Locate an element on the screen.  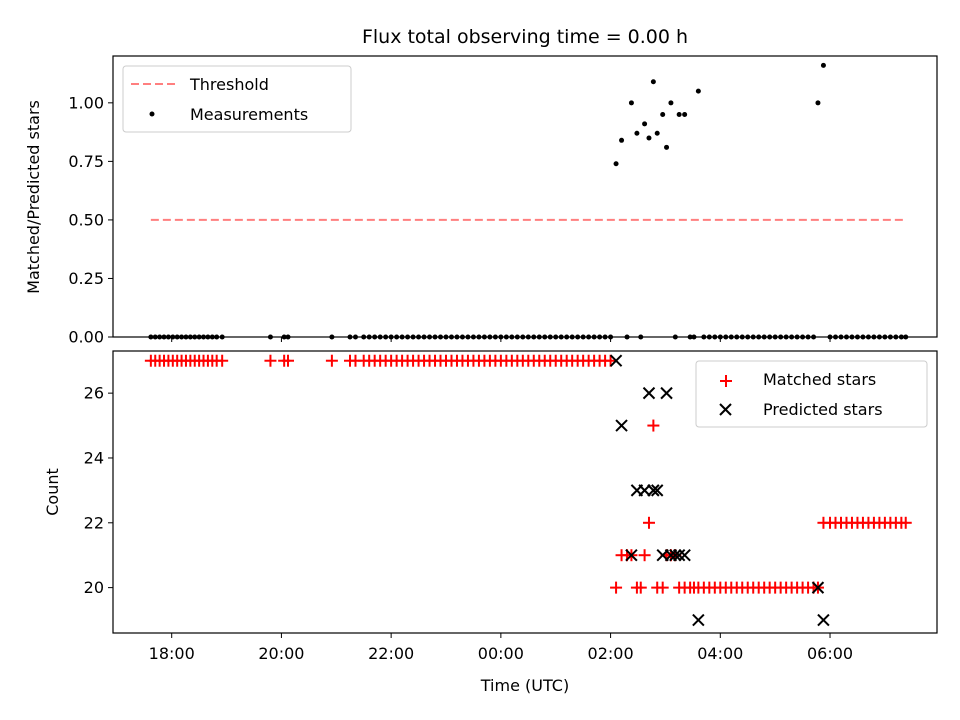
bottom-x-tick-label: 04:00 is located at coordinates (720, 653).